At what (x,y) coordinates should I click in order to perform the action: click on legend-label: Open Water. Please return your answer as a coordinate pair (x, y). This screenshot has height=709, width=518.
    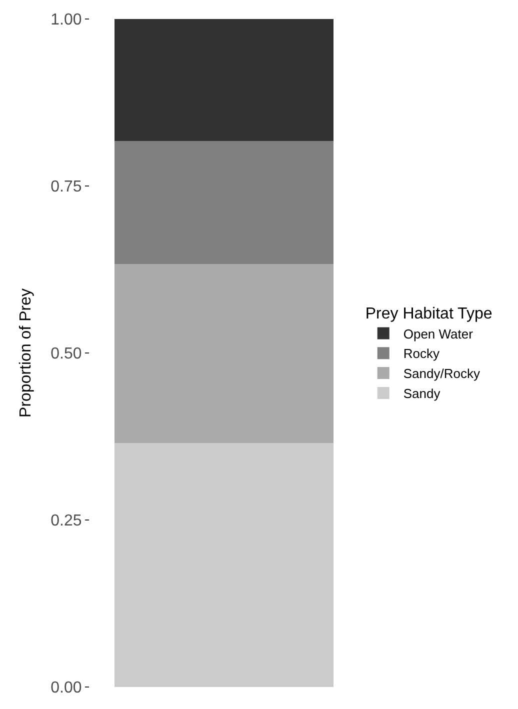
    Looking at the image, I should click on (438, 334).